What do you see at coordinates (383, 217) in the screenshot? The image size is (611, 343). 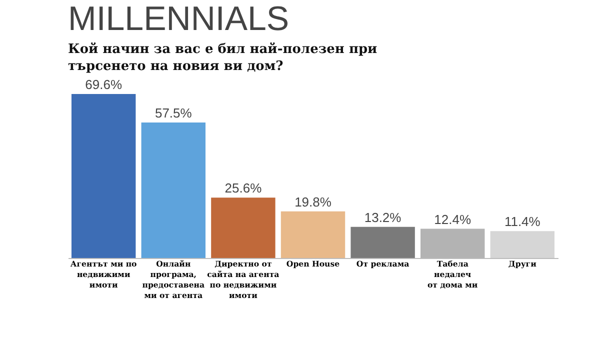 I see `data-label: 13.2%` at bounding box center [383, 217].